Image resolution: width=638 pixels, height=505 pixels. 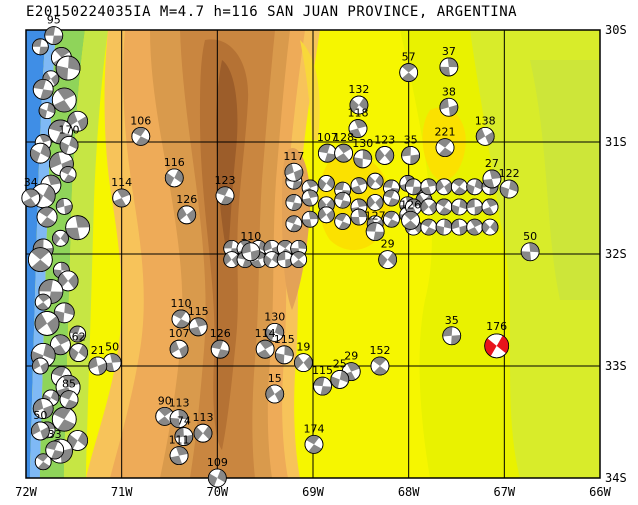 I want to click on lat-tick-label: 32S, so click(x=616, y=254).